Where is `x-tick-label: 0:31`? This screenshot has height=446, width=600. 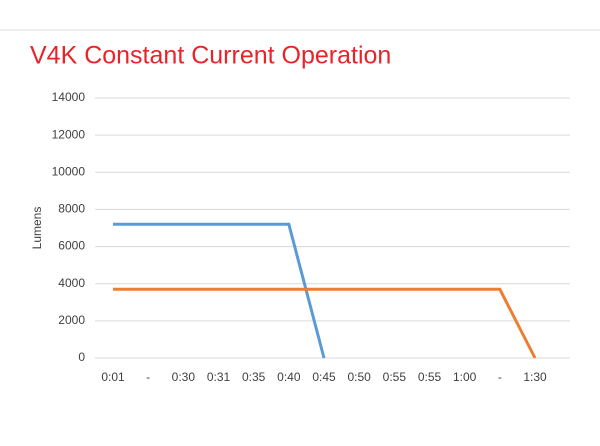
x-tick-label: 0:31 is located at coordinates (219, 377).